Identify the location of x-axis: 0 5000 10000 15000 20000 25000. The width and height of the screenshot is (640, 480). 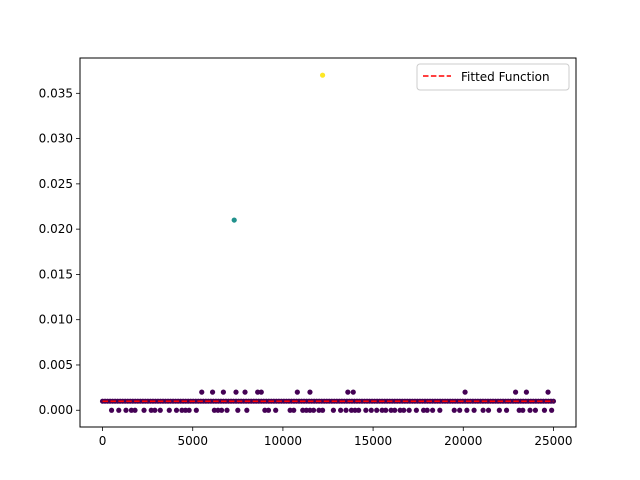
(336, 437).